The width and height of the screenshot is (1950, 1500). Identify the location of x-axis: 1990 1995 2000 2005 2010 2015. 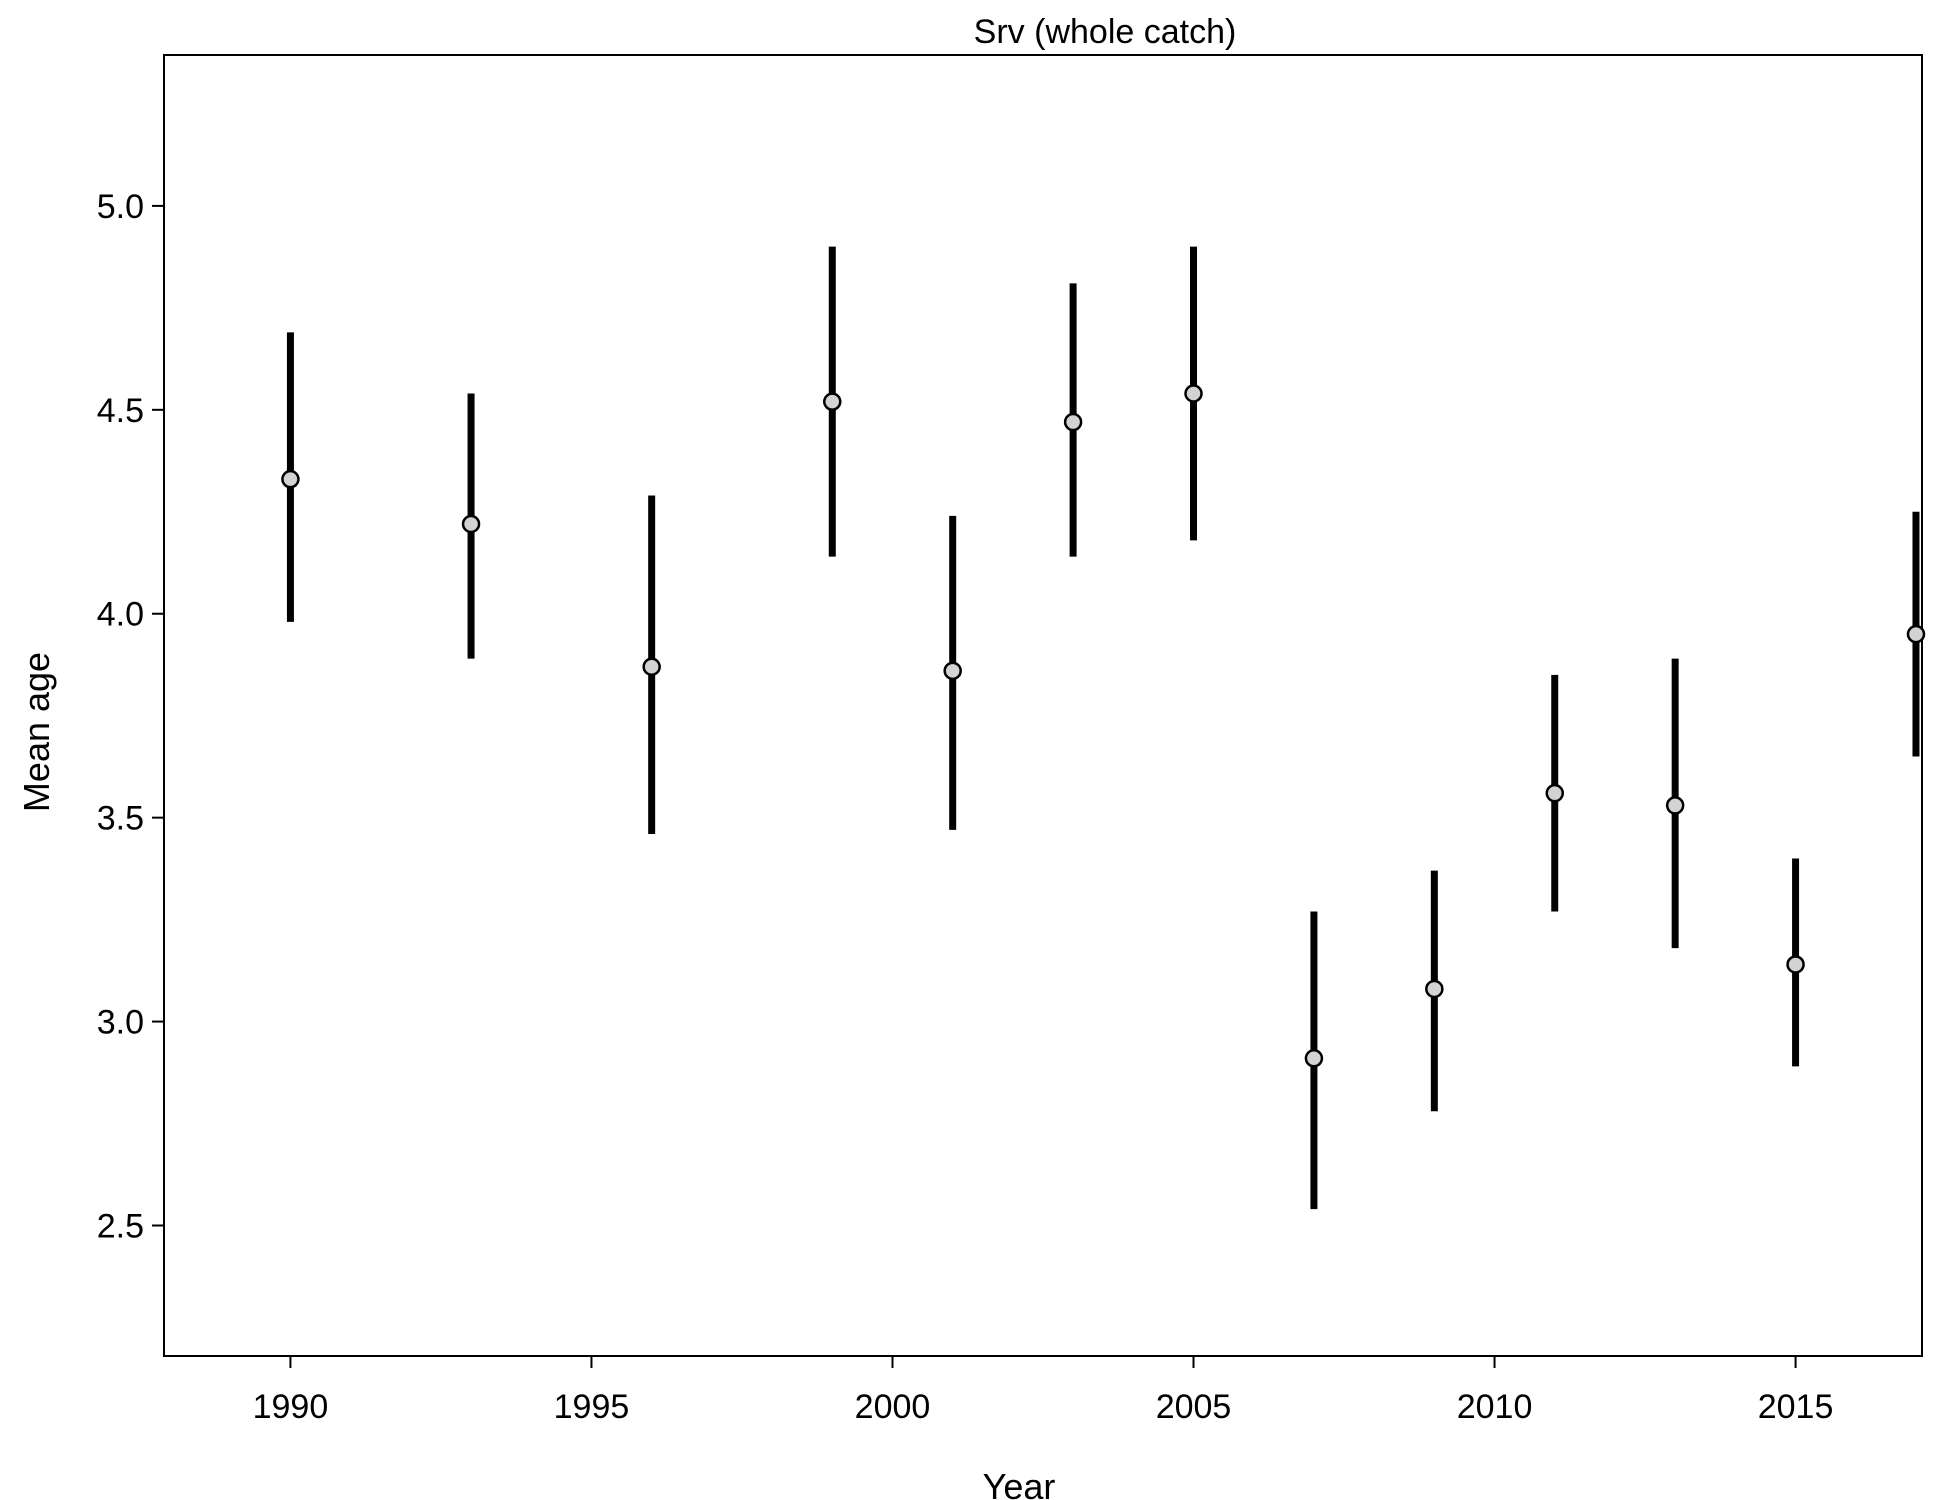
(1043, 1391).